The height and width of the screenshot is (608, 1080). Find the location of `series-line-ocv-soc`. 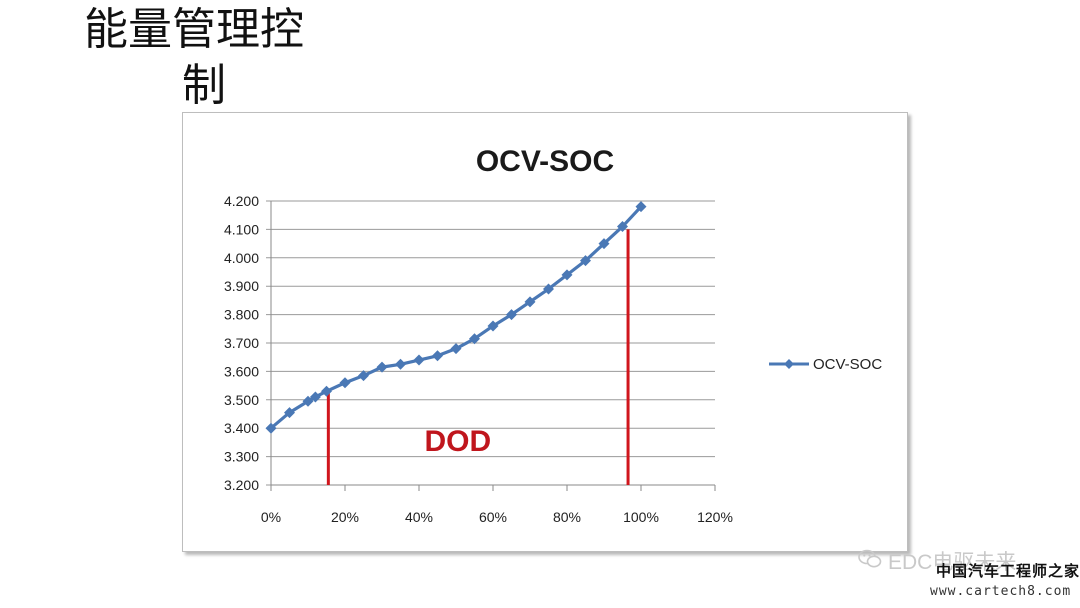

series-line-ocv-soc is located at coordinates (456, 317).